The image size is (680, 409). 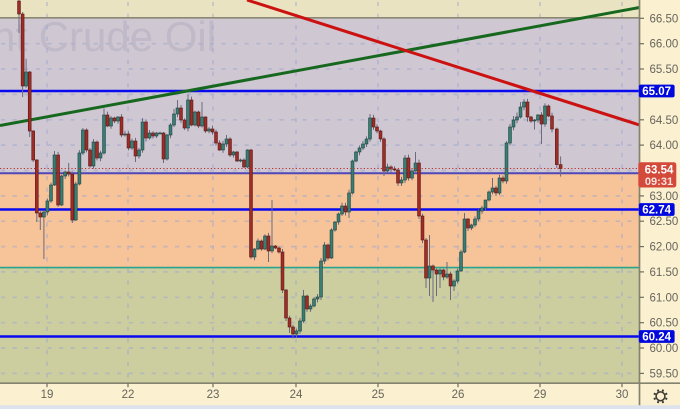 I want to click on svg-text: 24, so click(x=296, y=395).